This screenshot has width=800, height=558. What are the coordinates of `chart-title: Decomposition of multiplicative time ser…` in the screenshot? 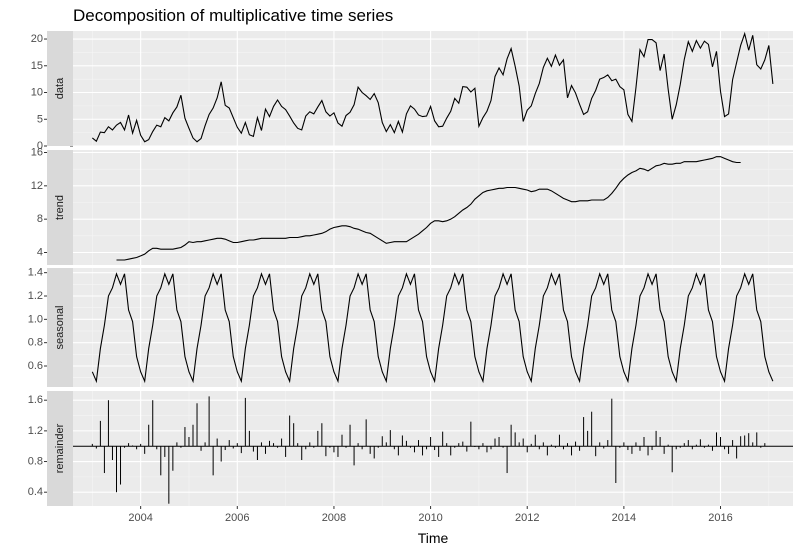 It's located at (233, 15).